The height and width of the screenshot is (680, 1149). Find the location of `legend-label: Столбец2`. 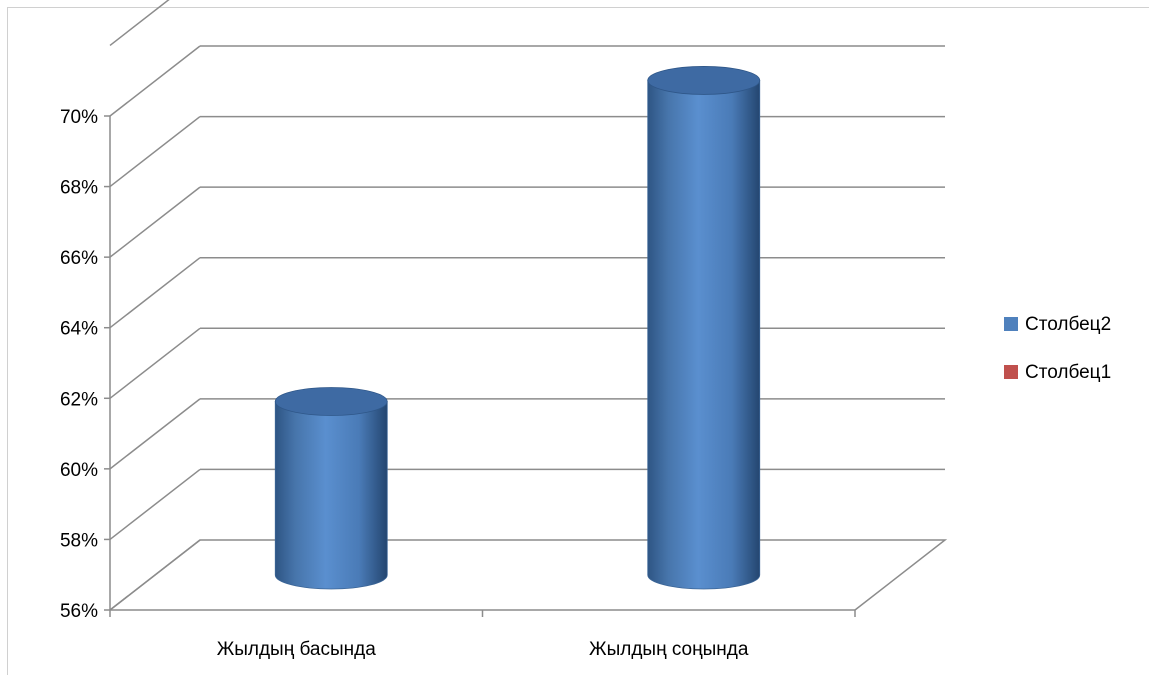

legend-label: Столбец2 is located at coordinates (1068, 324).